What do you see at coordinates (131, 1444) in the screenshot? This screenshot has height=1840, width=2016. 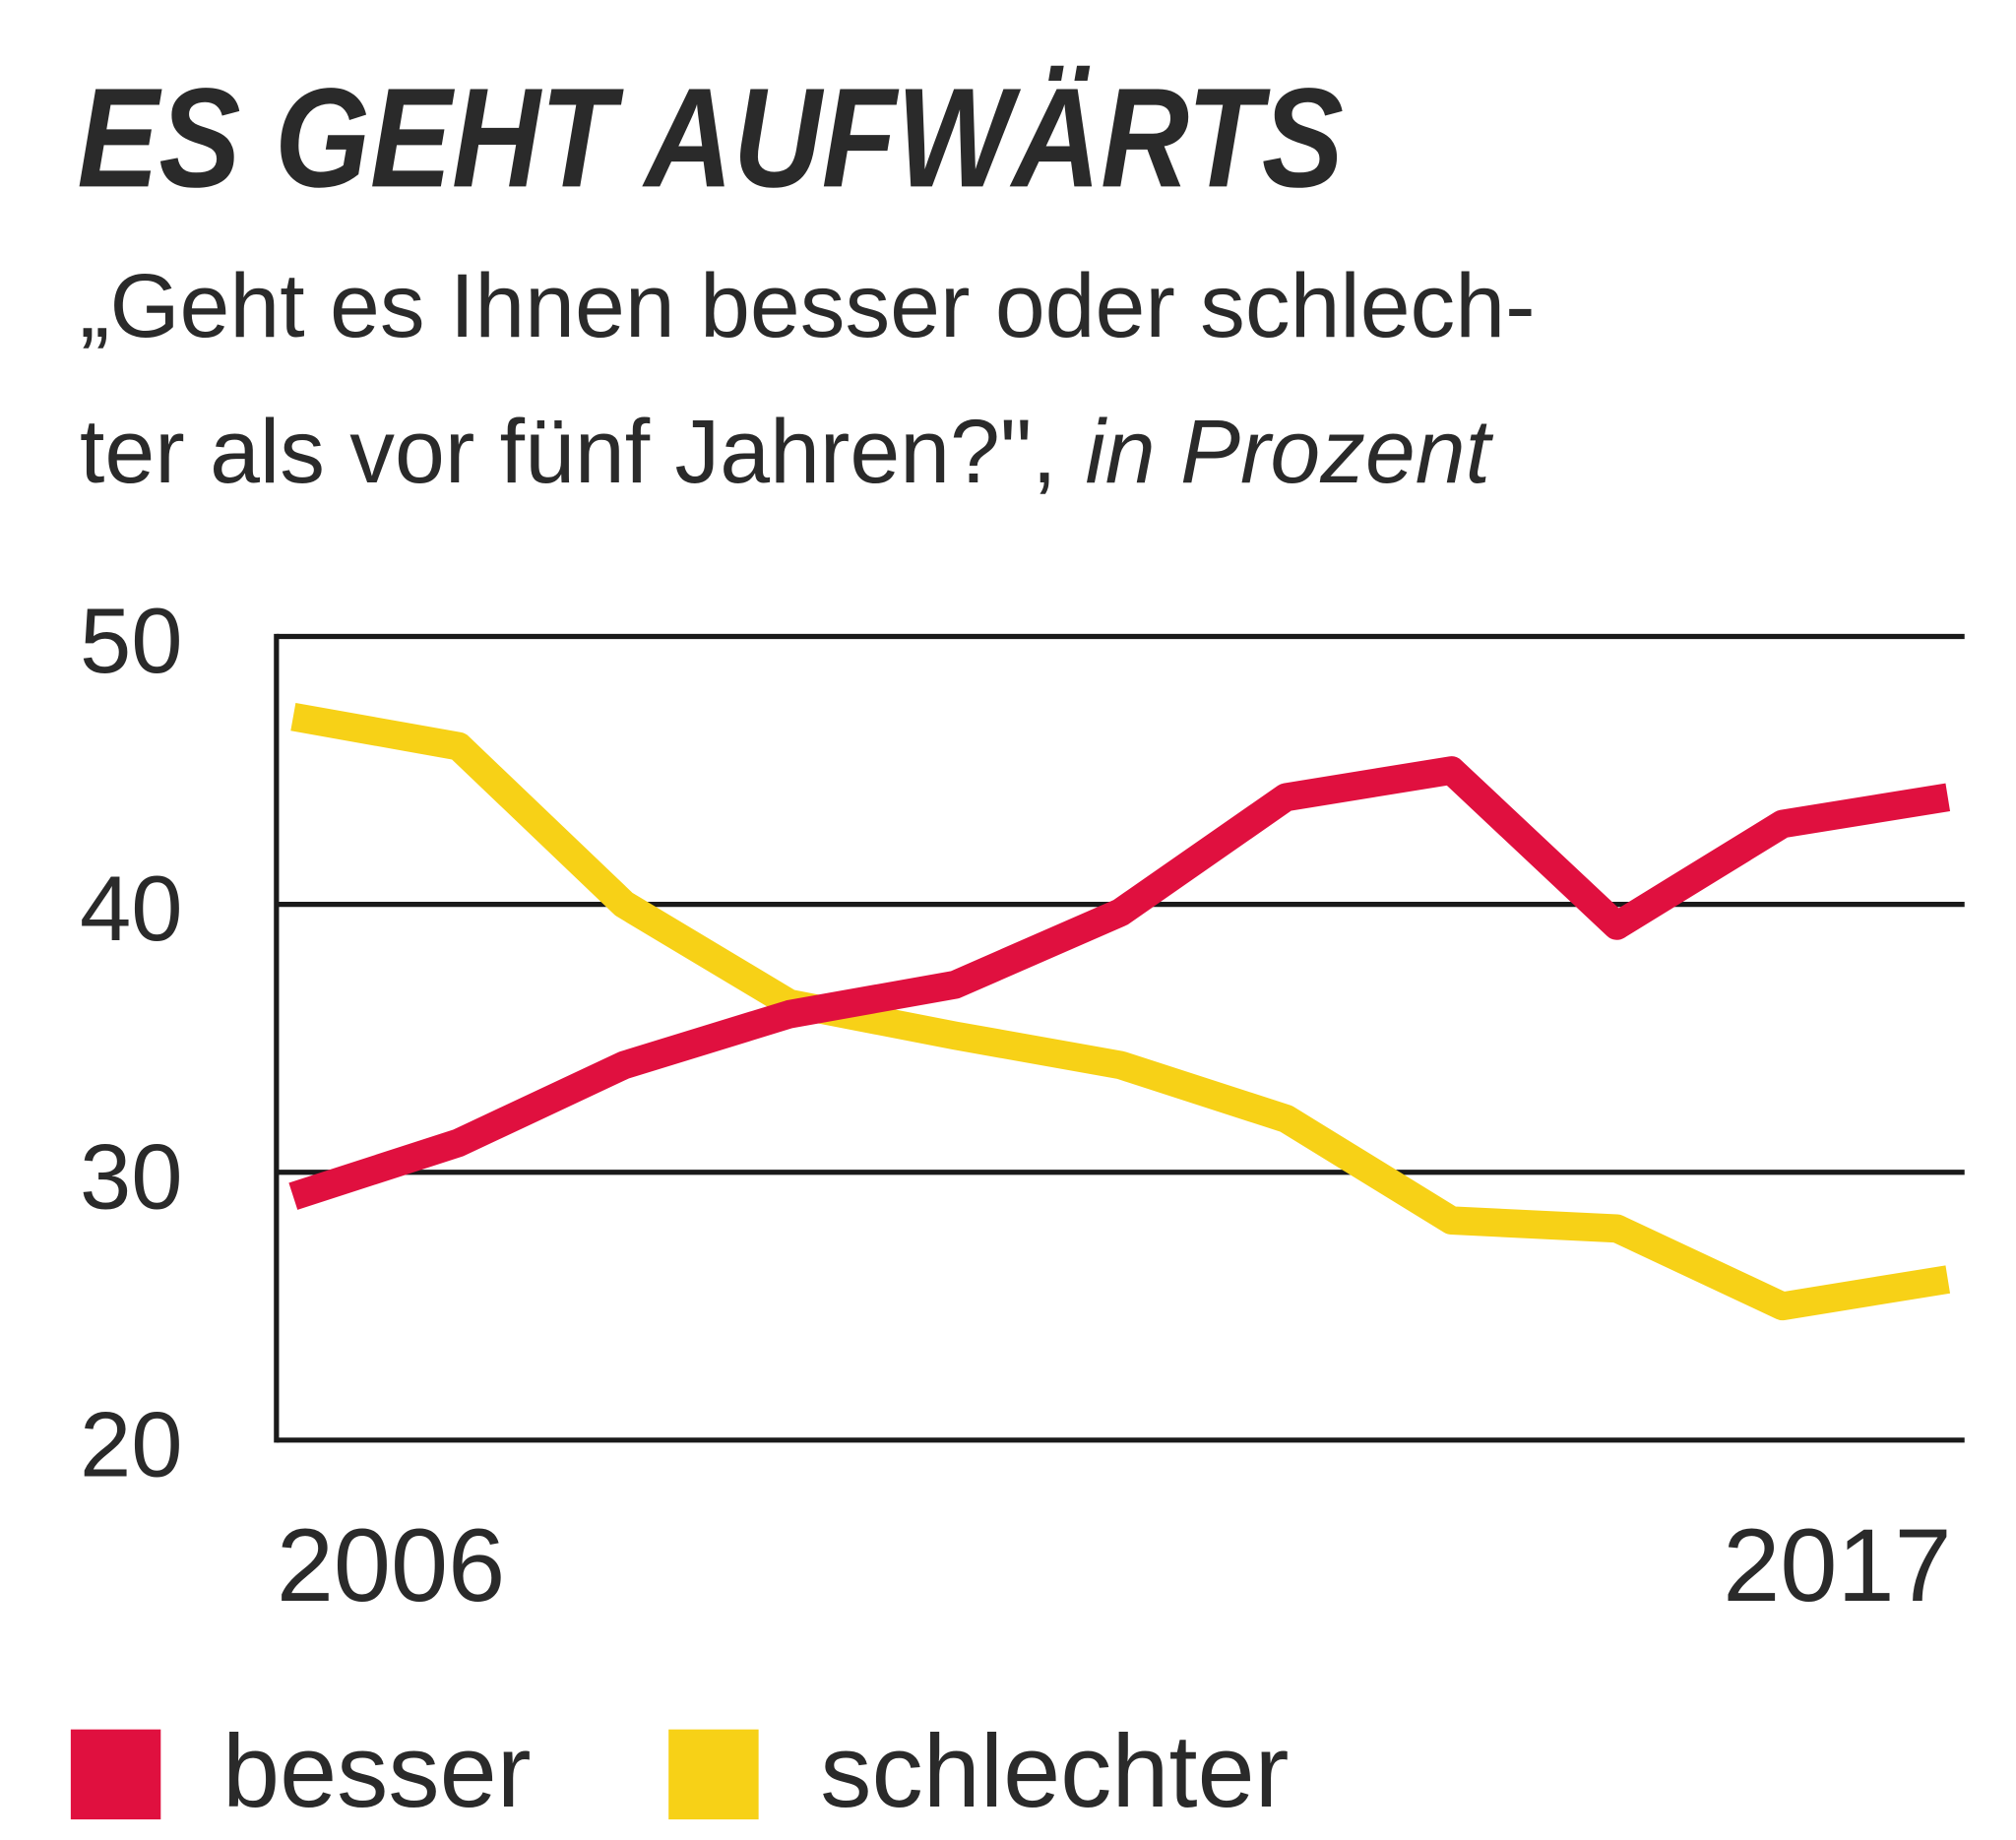 I see `y-tick-label: 20` at bounding box center [131, 1444].